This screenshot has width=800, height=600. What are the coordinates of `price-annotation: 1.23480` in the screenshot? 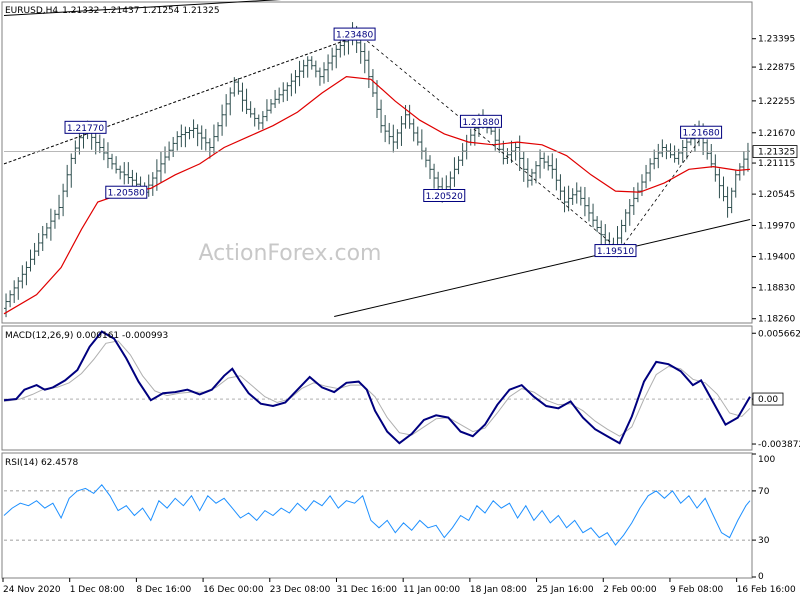 It's located at (354, 34).